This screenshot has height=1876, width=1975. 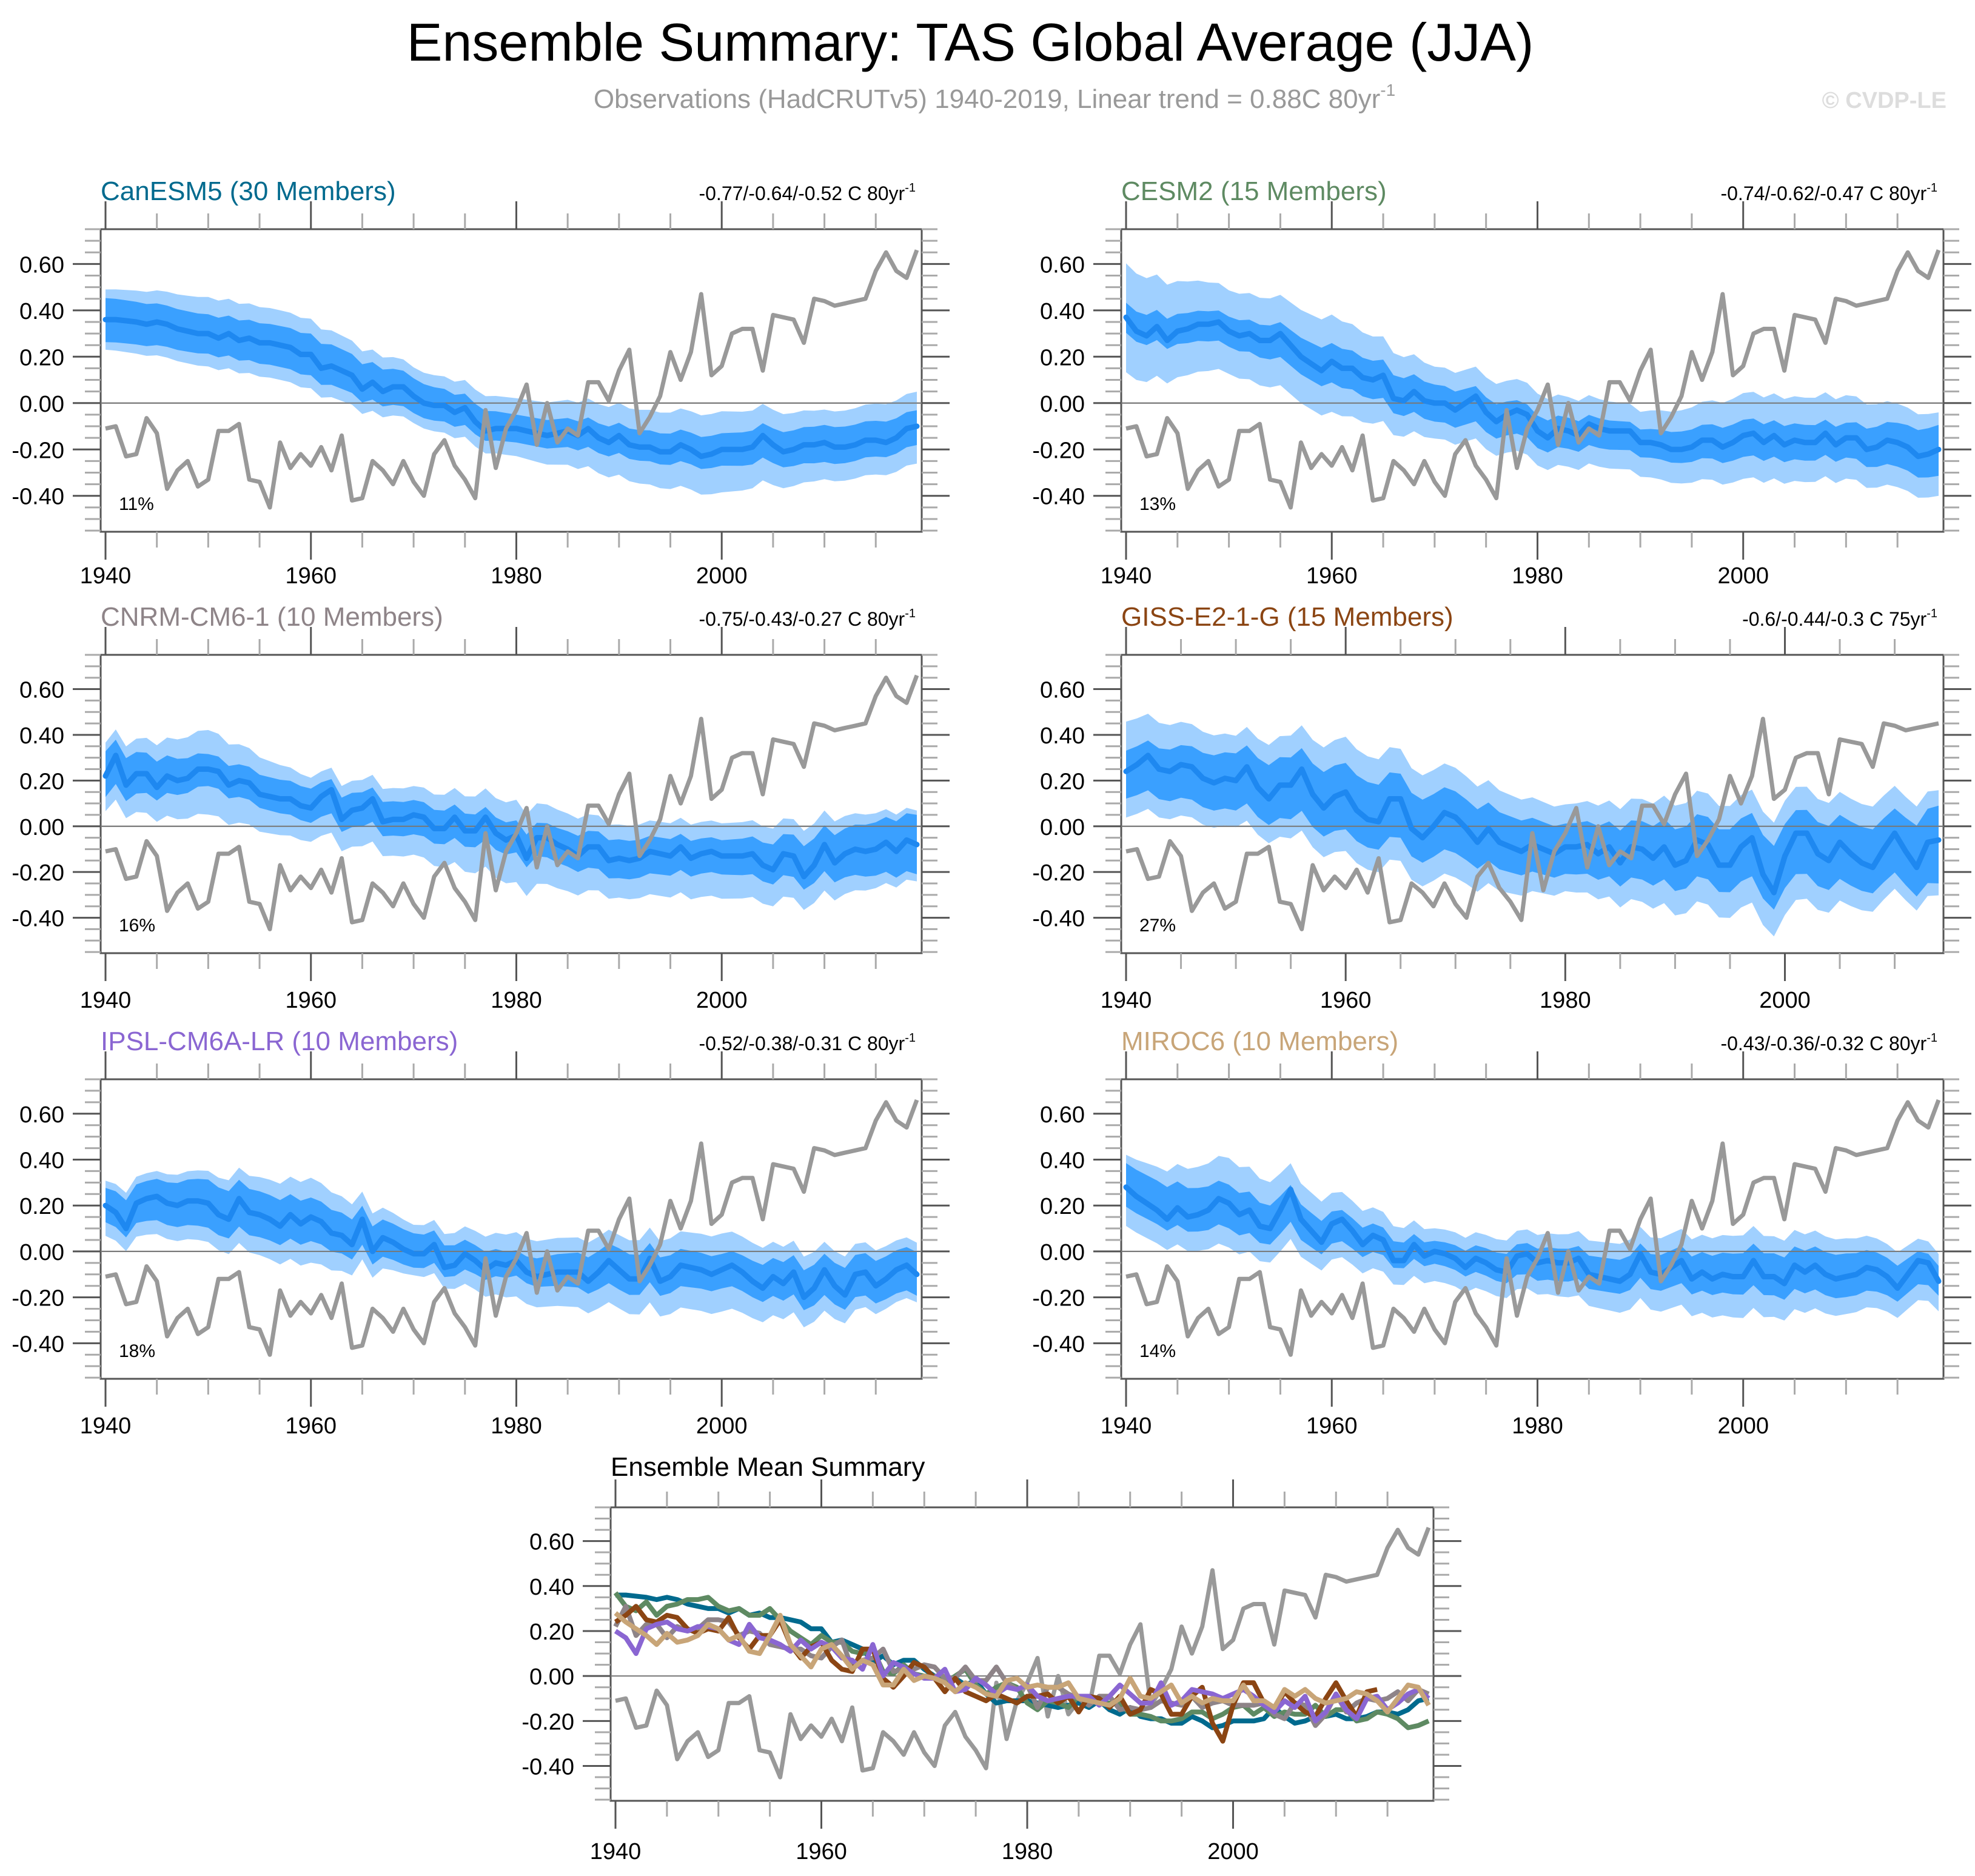 I want to click on summary-mean-line-cesm2, so click(x=1021, y=1660).